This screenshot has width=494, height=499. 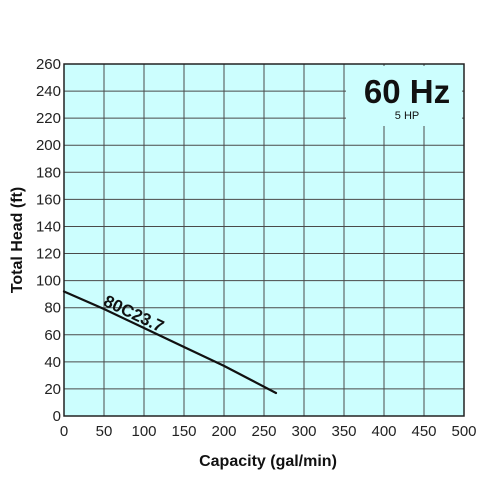 What do you see at coordinates (48, 118) in the screenshot?
I see `y-tick-label: 220` at bounding box center [48, 118].